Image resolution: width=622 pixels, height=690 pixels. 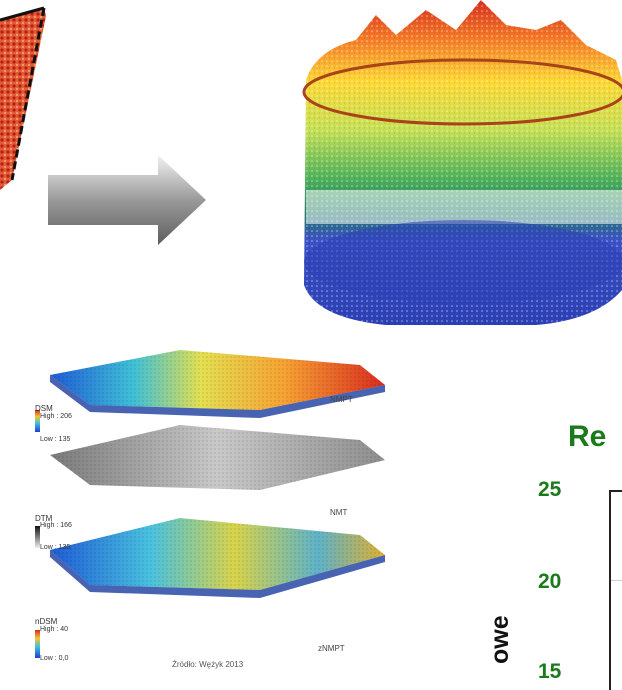 I want to click on dtm-legend-low: Low : 135, so click(x=55, y=547).